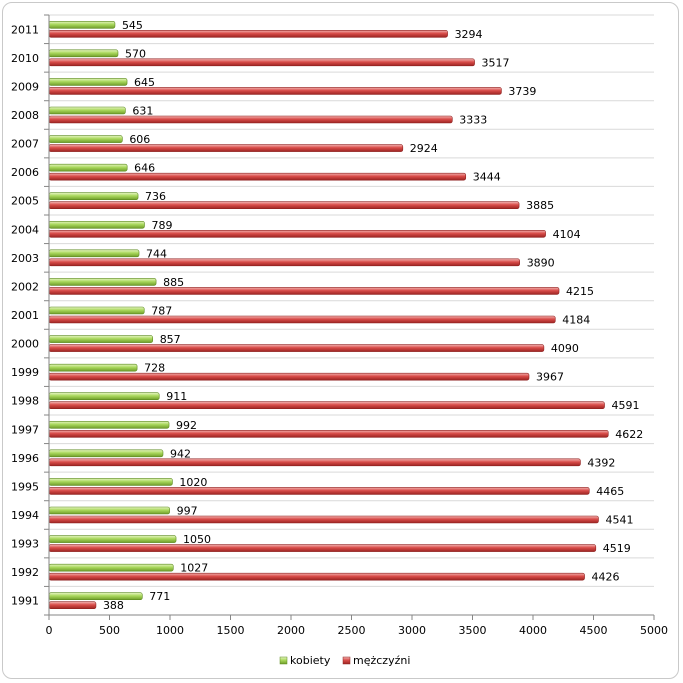 Image resolution: width=683 pixels, height=683 pixels. What do you see at coordinates (113, 605) in the screenshot?
I see `data-label-mezczyzni: 388` at bounding box center [113, 605].